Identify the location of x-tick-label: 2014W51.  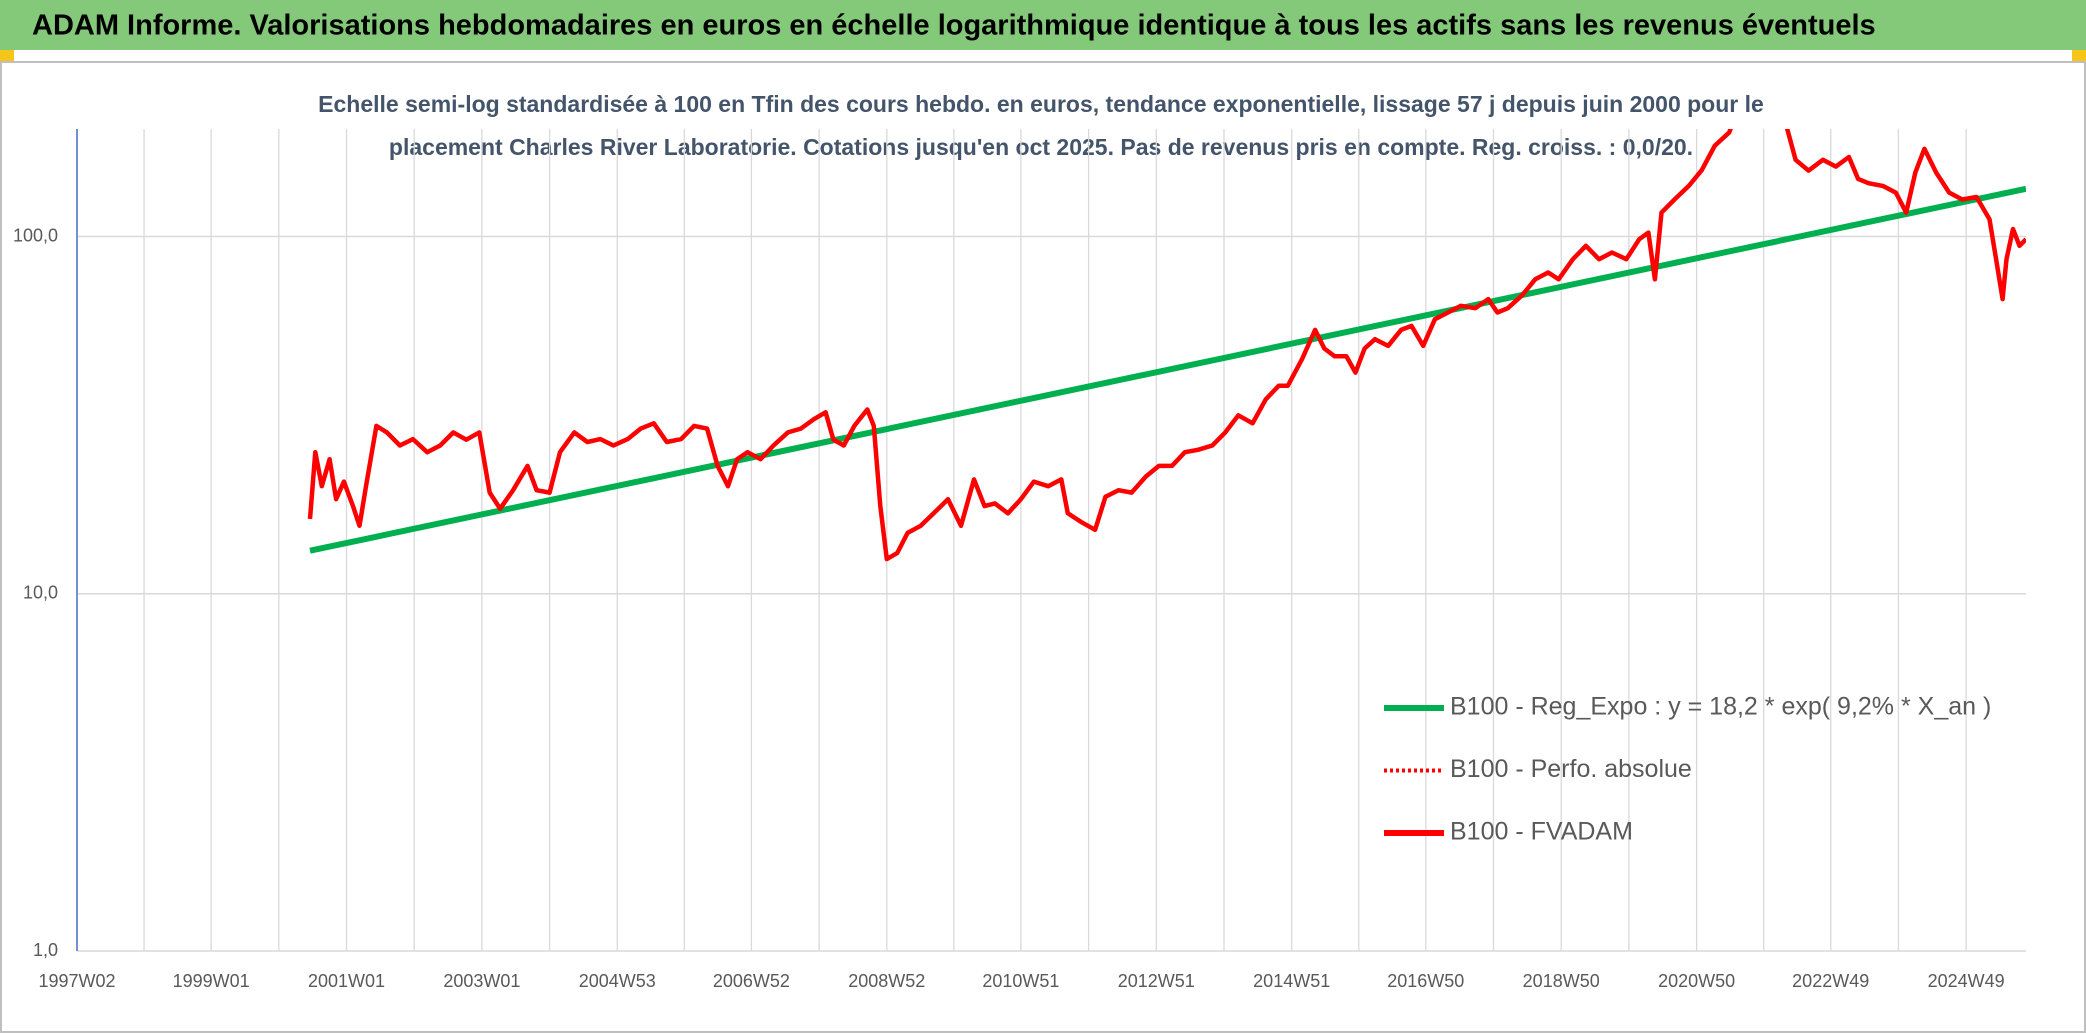
(1291, 981).